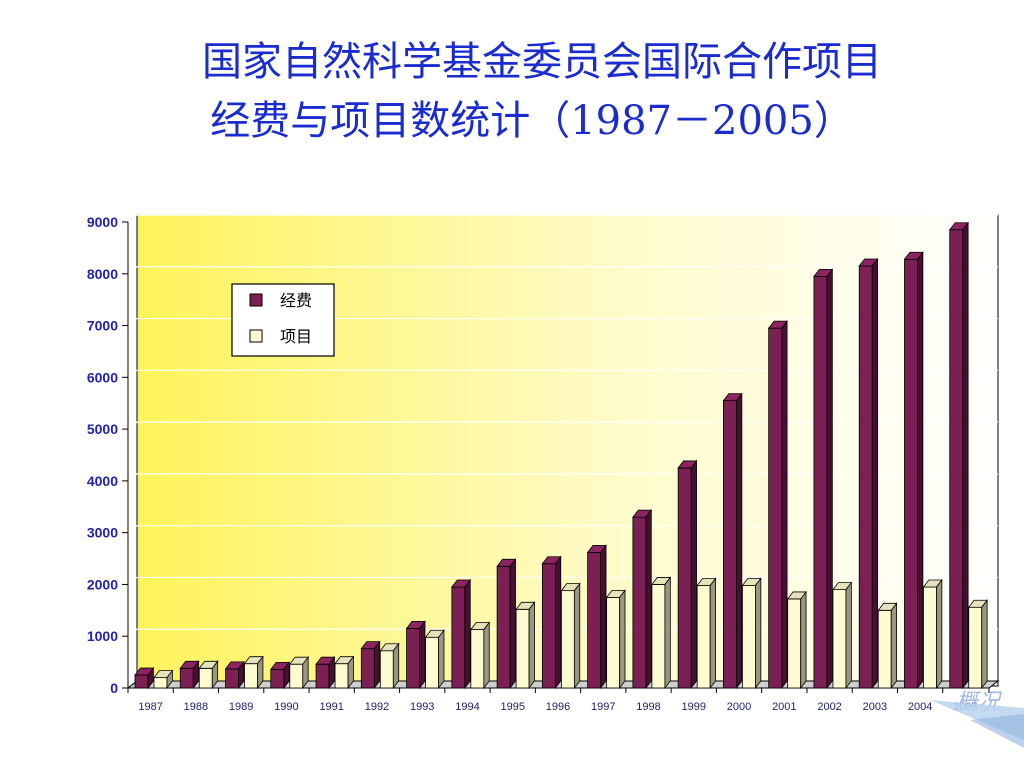 Image resolution: width=1024 pixels, height=768 pixels. I want to click on x-tick-label: 1992, so click(377, 707).